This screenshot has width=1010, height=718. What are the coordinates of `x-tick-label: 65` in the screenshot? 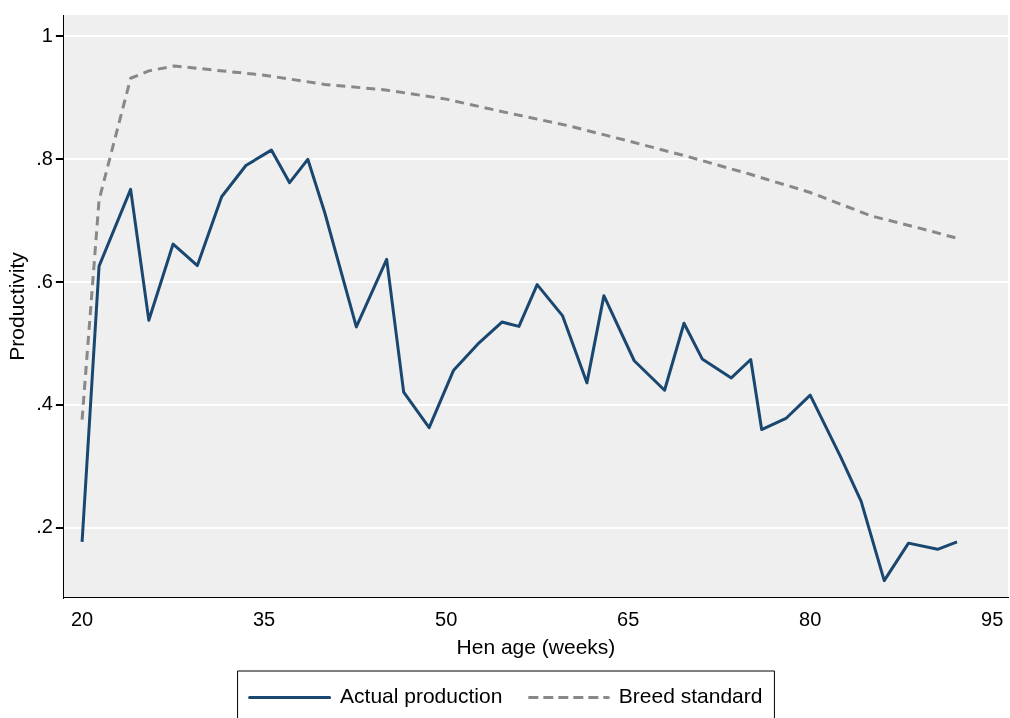 It's located at (628, 619).